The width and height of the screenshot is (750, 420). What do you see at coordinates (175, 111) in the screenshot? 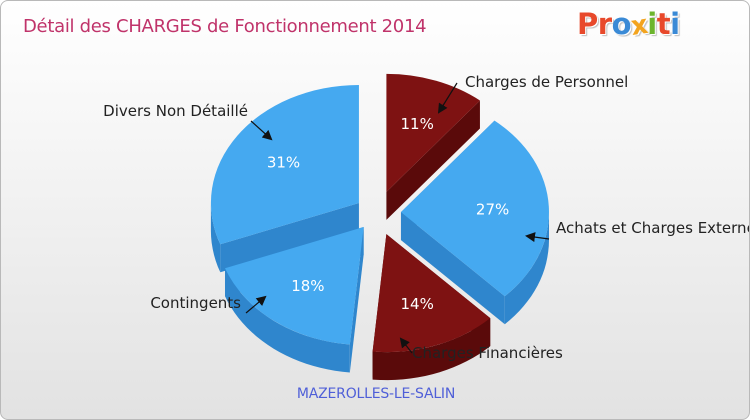
I see `slice-label: Divers Non Détaillé` at bounding box center [175, 111].